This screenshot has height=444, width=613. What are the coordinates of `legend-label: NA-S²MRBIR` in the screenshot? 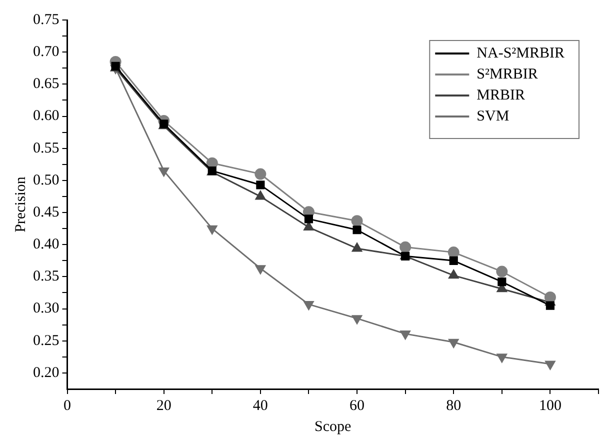 It's located at (520, 53).